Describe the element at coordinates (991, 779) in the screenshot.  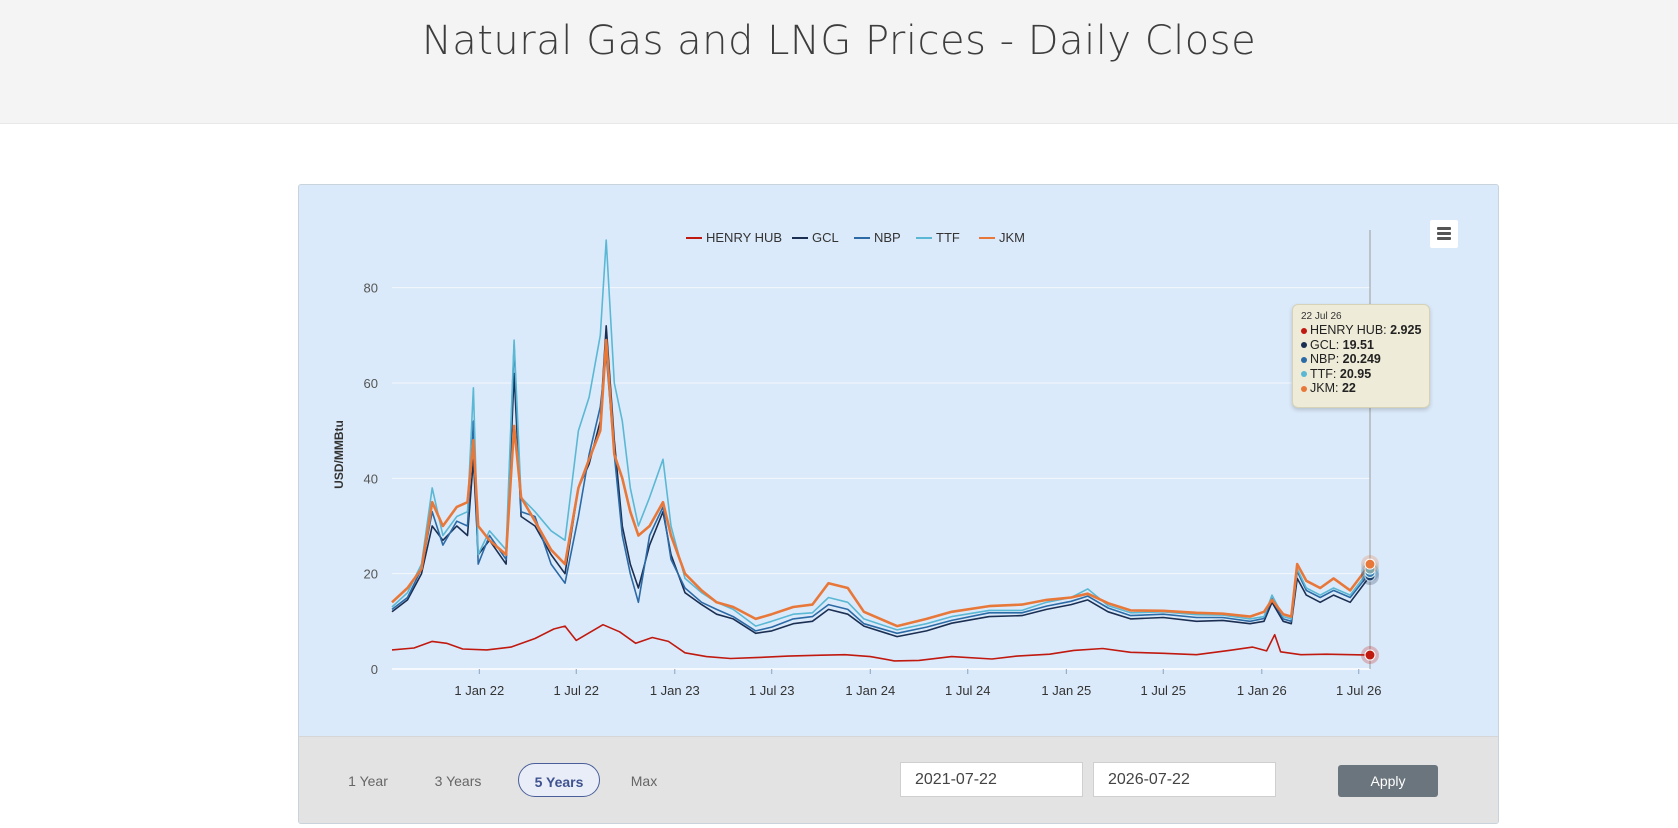
I see `start-date-input` at that location.